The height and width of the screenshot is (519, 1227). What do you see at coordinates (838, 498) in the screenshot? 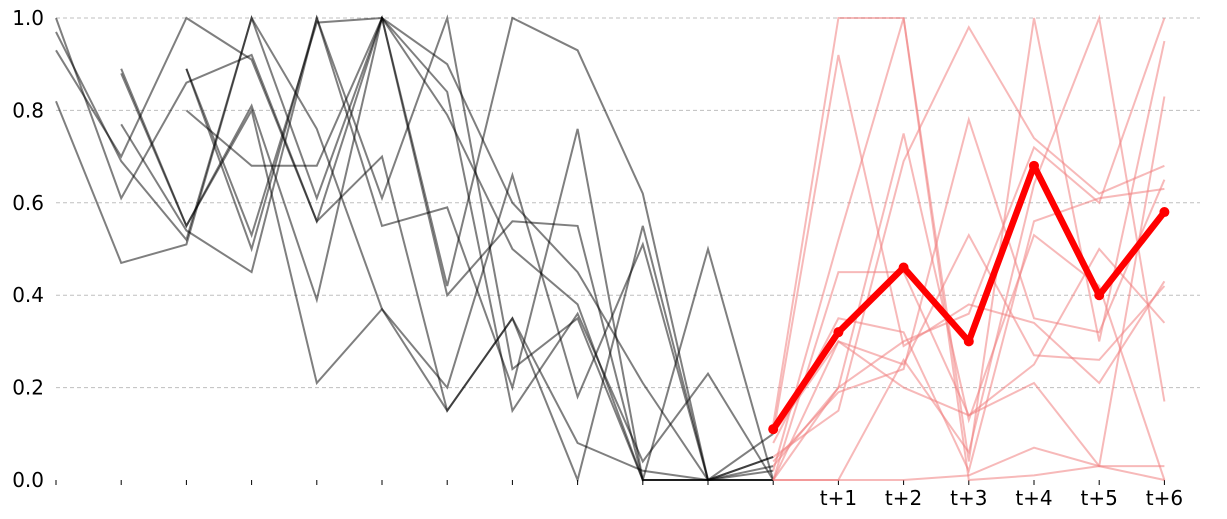
I see `x-tick-label: t+1` at bounding box center [838, 498].